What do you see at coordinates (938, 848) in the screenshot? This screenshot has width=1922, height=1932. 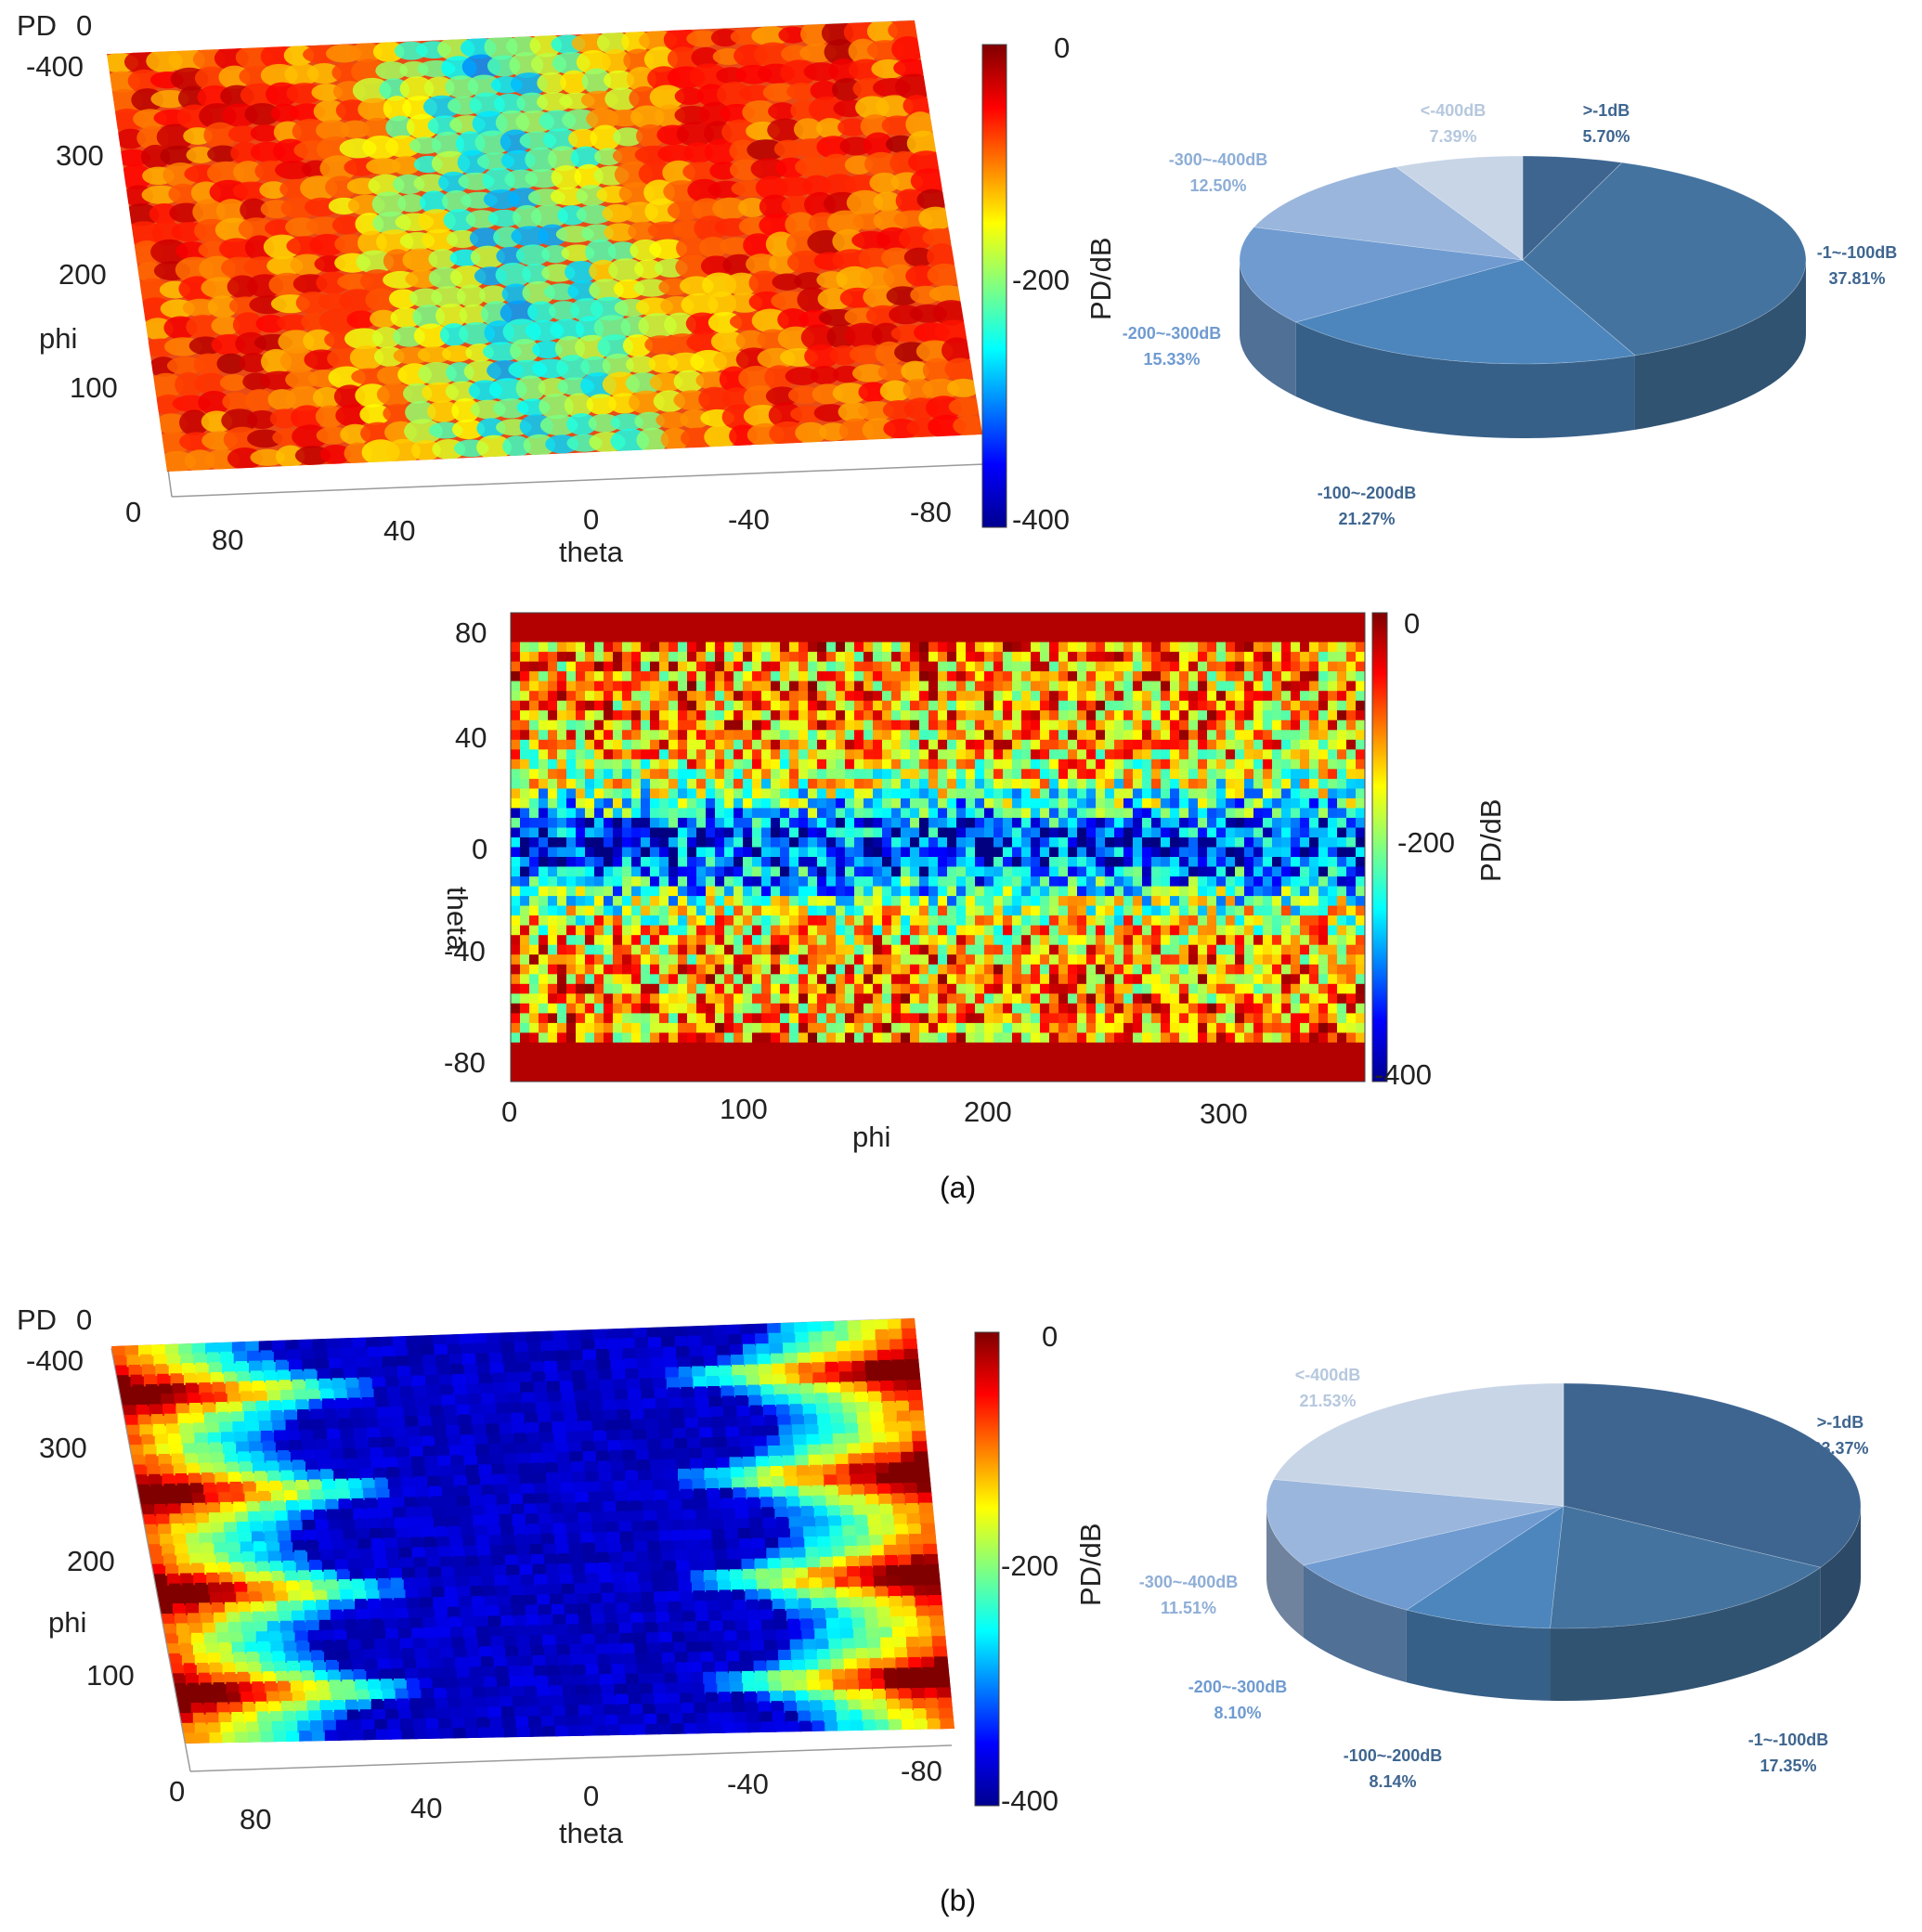 I see `heatmap-area` at bounding box center [938, 848].